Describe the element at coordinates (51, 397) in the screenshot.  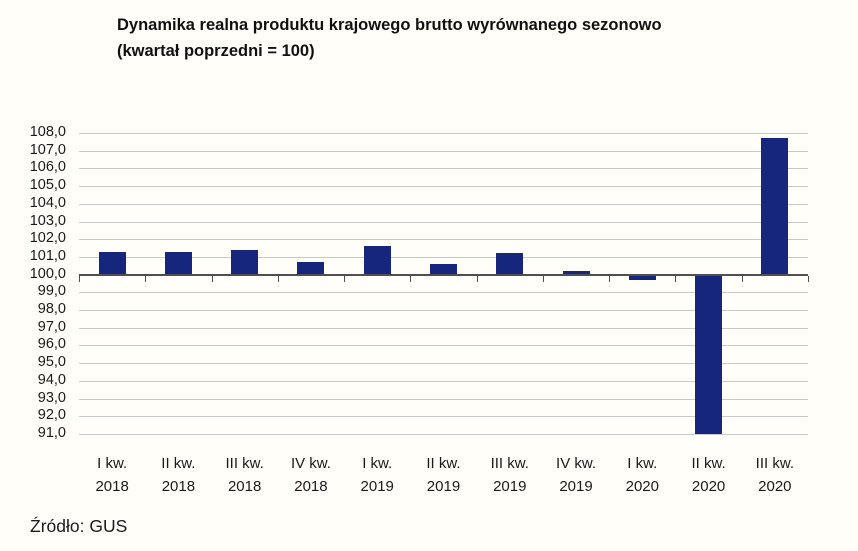
I see `y-axis-tick-label: 93,0` at that location.